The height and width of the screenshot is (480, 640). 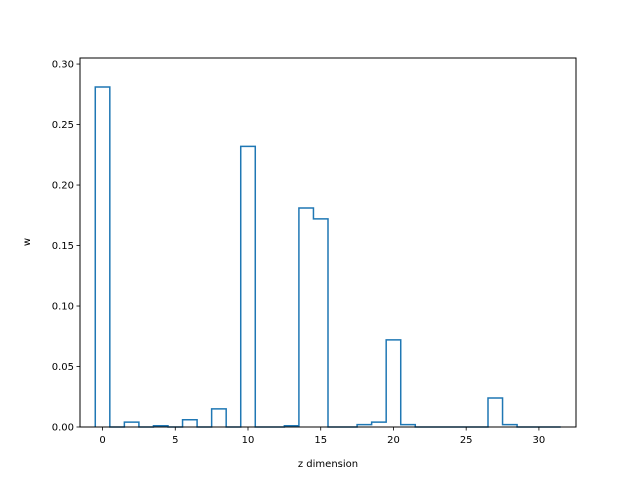 I want to click on x-tick-label: 25, so click(x=466, y=440).